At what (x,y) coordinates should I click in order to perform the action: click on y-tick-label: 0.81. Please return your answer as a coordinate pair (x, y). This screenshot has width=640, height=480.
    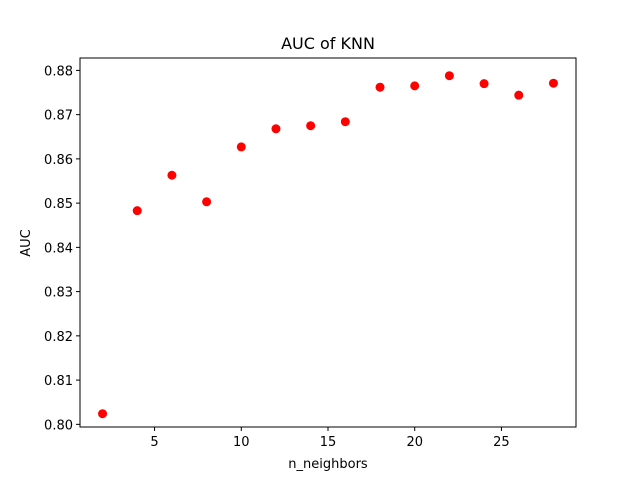
    Looking at the image, I should click on (58, 381).